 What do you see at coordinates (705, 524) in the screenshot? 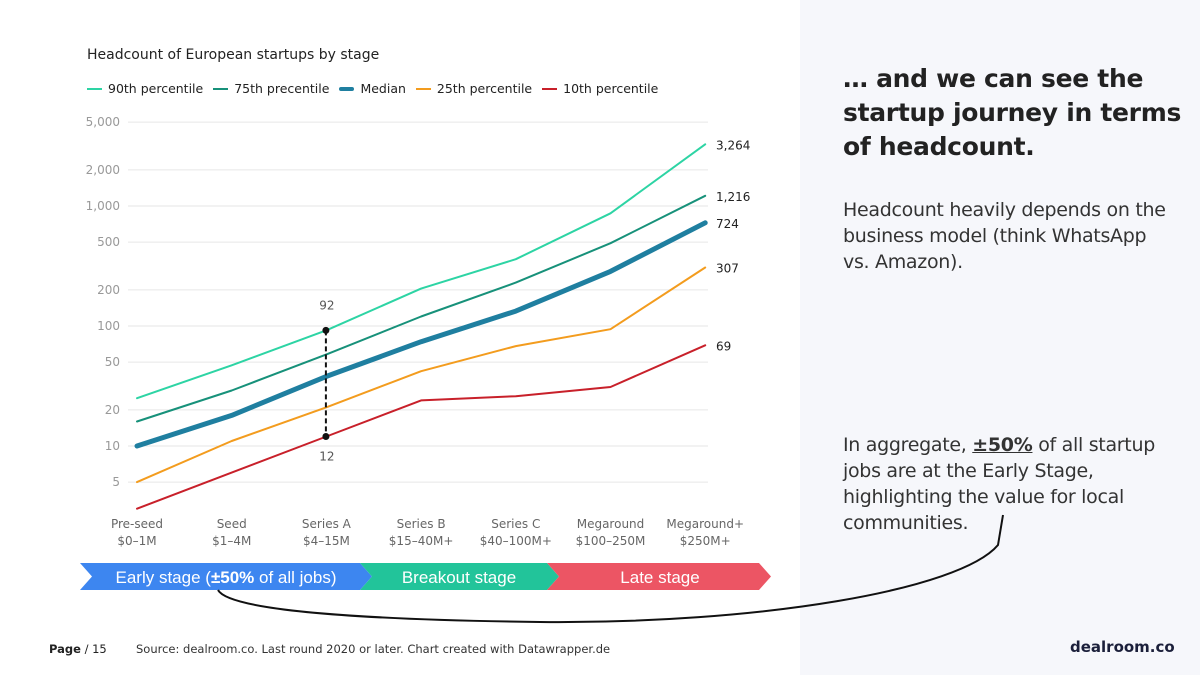
I see `x-category-name: Megaround+` at bounding box center [705, 524].